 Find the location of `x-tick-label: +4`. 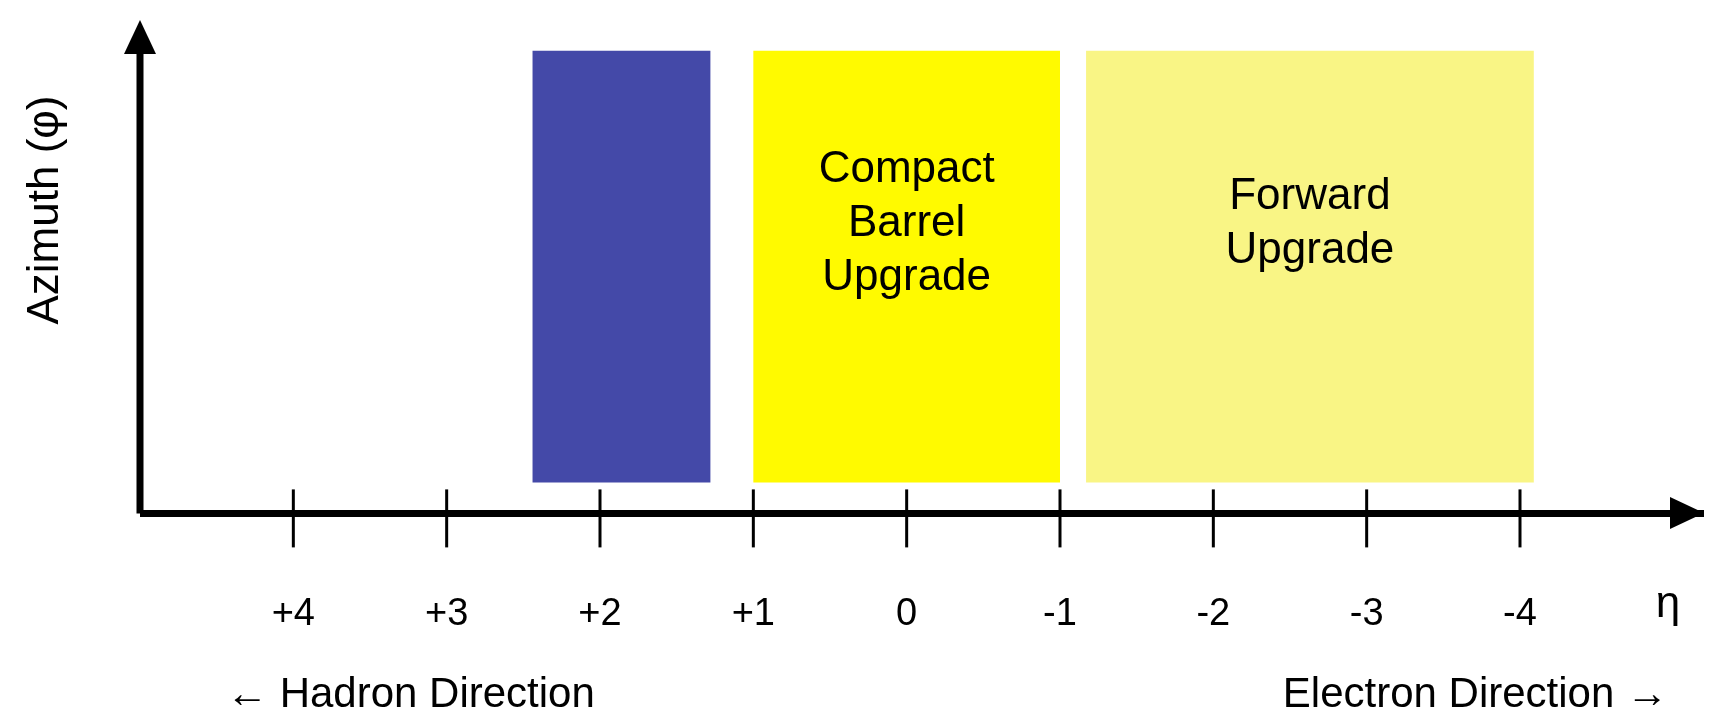

x-tick-label: +4 is located at coordinates (293, 611).